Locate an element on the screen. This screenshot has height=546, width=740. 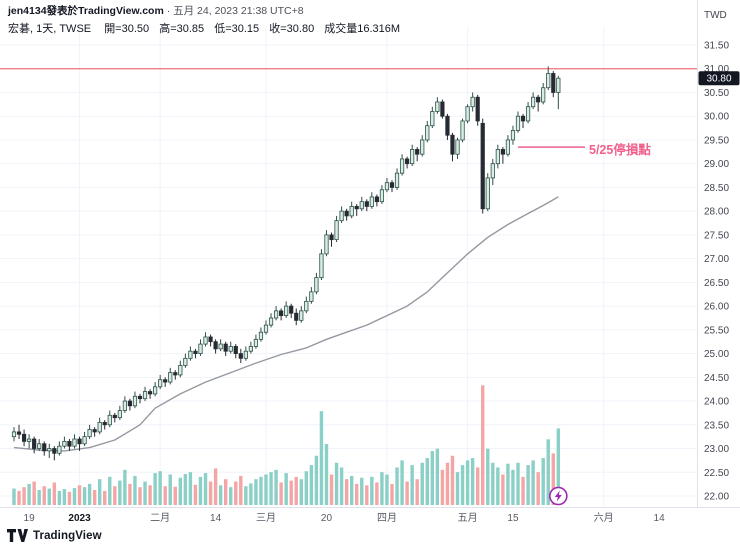
svg-text: 15 is located at coordinates (513, 518).